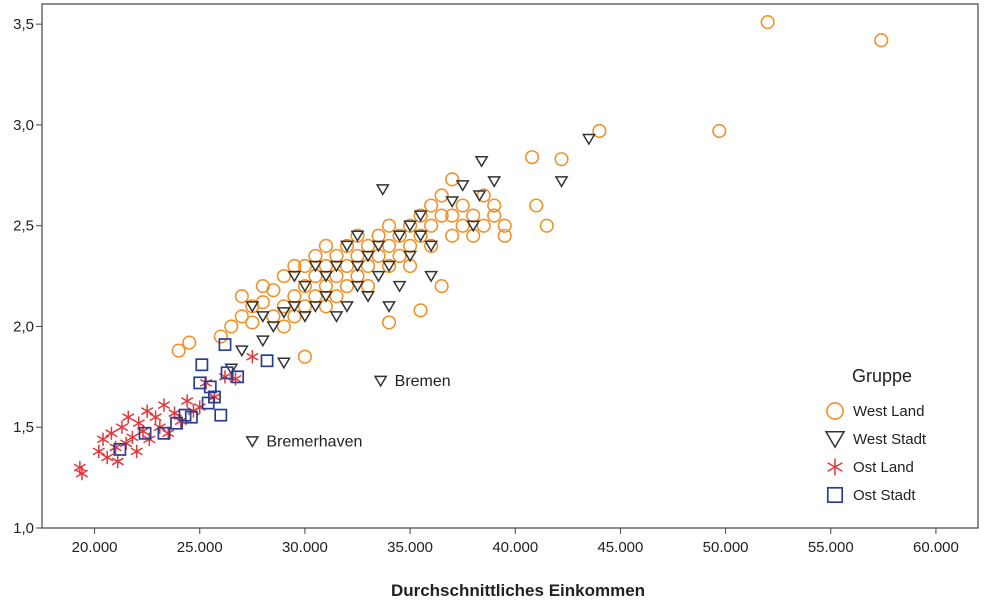 Image resolution: width=986 pixels, height=603 pixels. What do you see at coordinates (515, 547) in the screenshot?
I see `x-tick-label: 40.000` at bounding box center [515, 547].